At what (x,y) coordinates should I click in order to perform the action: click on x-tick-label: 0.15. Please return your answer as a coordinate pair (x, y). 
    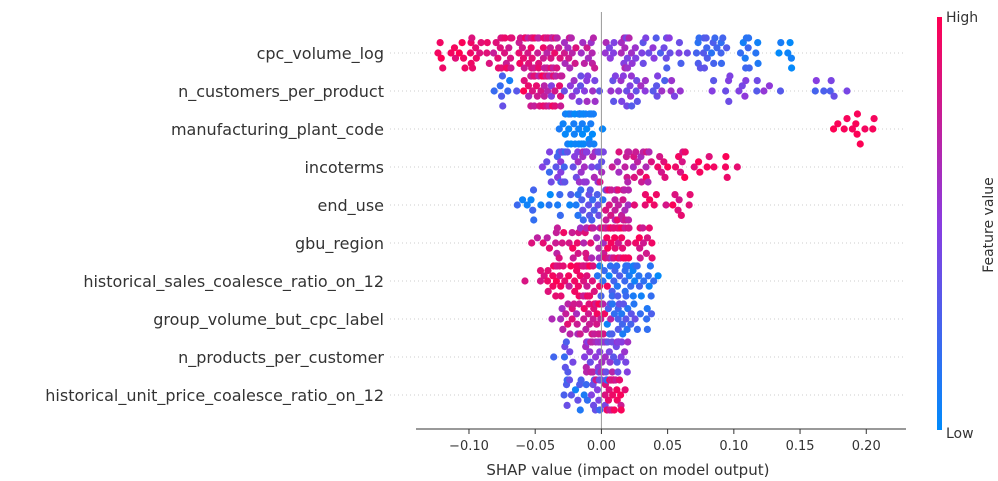
    Looking at the image, I should click on (800, 446).